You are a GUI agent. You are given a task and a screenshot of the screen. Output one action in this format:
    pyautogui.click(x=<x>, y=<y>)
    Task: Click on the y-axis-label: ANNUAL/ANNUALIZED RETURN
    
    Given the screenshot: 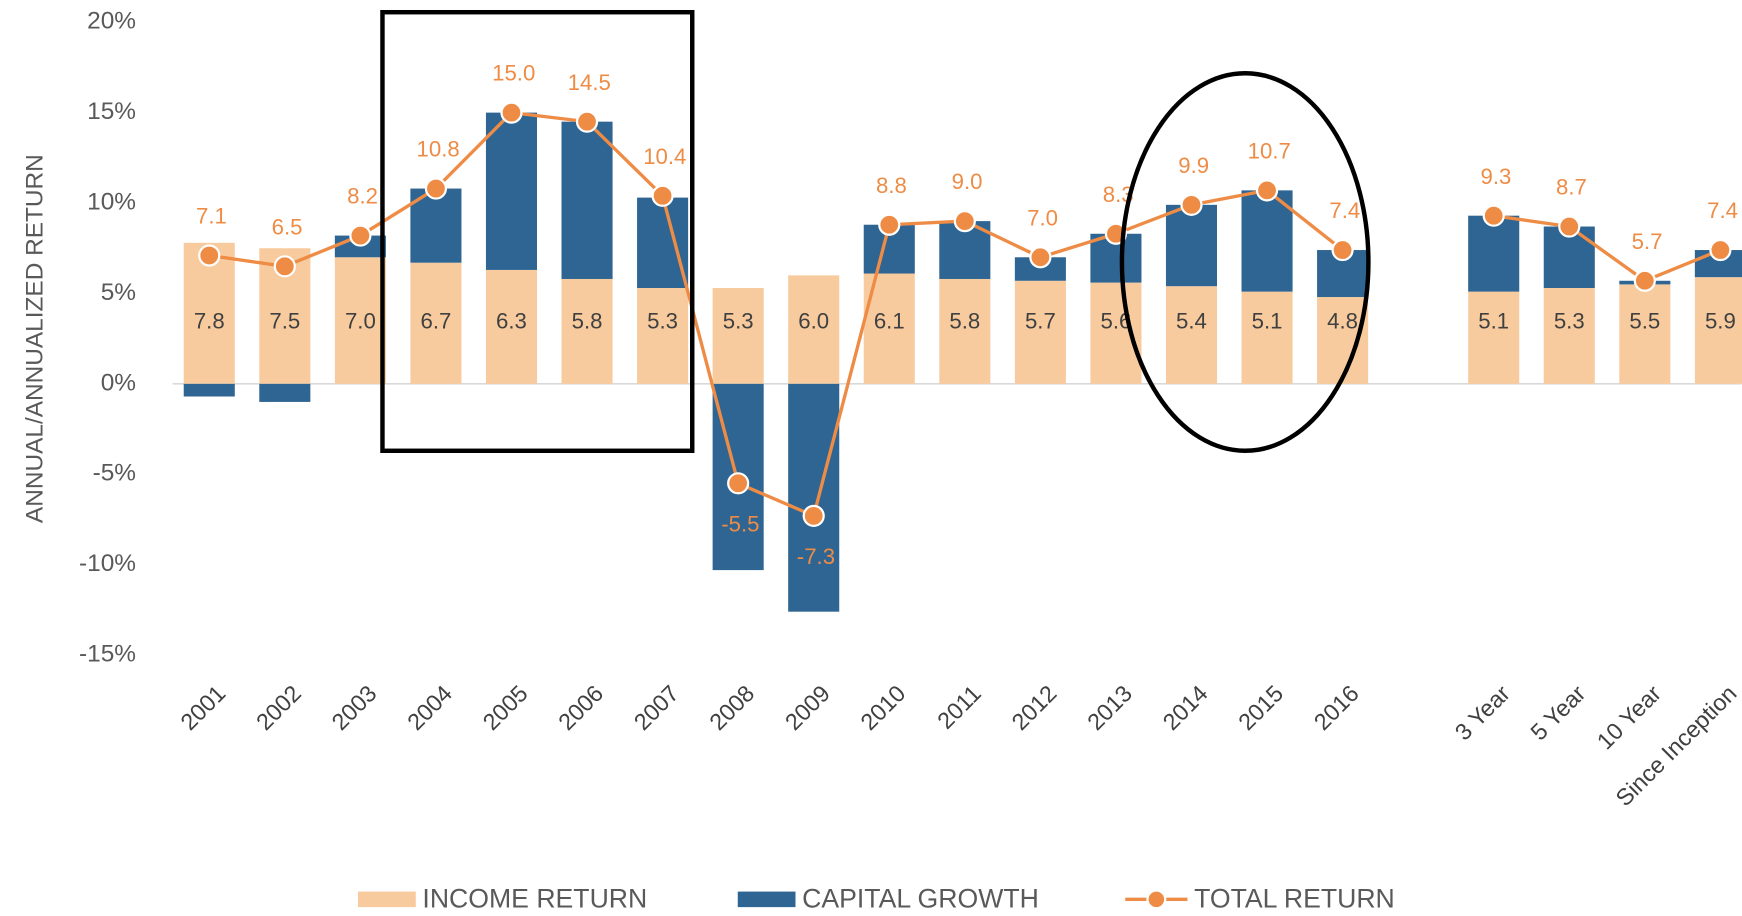 What is the action you would take?
    pyautogui.click(x=35, y=338)
    